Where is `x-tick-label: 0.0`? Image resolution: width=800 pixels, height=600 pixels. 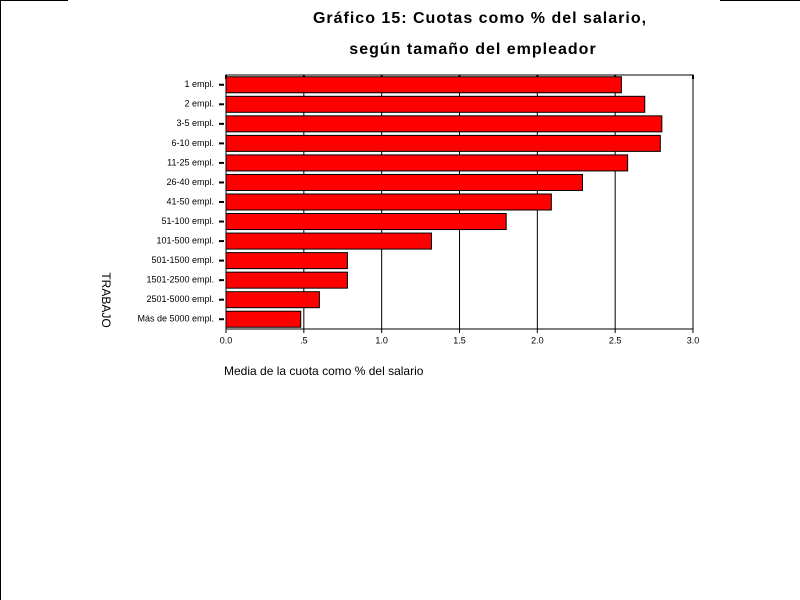 x-tick-label: 0.0 is located at coordinates (226, 340).